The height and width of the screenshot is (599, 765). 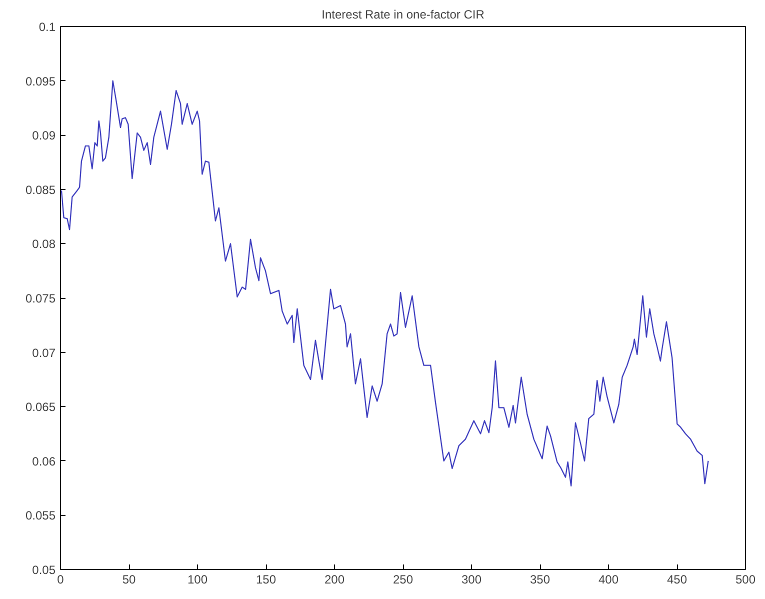 I want to click on y-tick-label: 0.05, so click(x=44, y=570).